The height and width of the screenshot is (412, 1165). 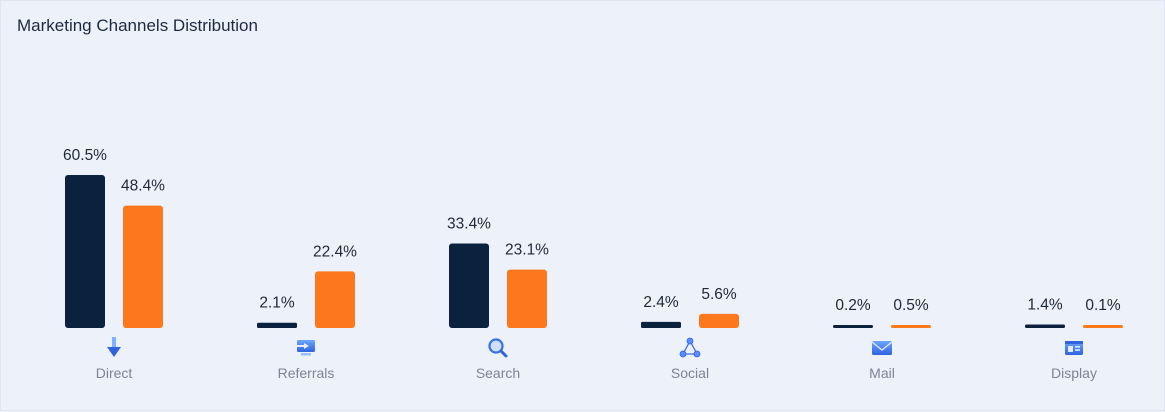 I want to click on category-label: Social, so click(x=690, y=373).